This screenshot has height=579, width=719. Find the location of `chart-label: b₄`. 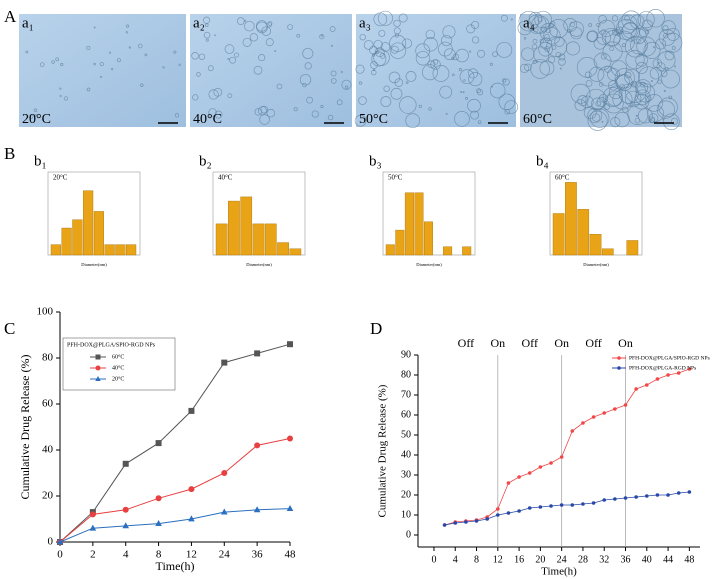

chart-label: b₄ is located at coordinates (542, 161).